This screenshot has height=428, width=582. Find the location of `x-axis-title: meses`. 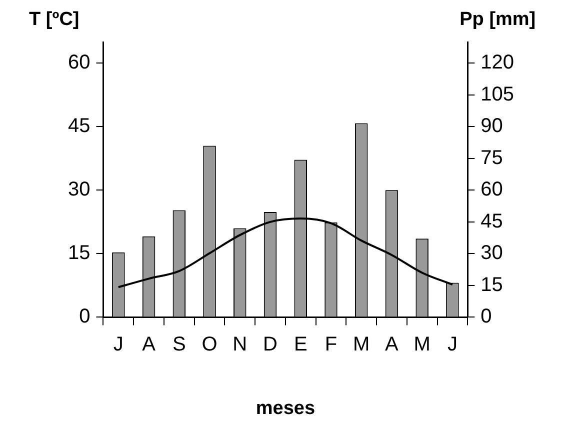

x-axis-title: meses is located at coordinates (286, 408).